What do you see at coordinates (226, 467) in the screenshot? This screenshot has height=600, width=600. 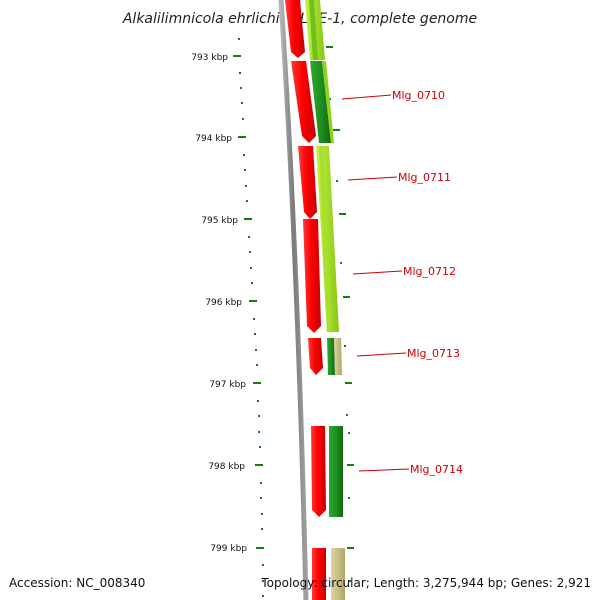 I see `tick-label: 798 kbp` at bounding box center [226, 467].